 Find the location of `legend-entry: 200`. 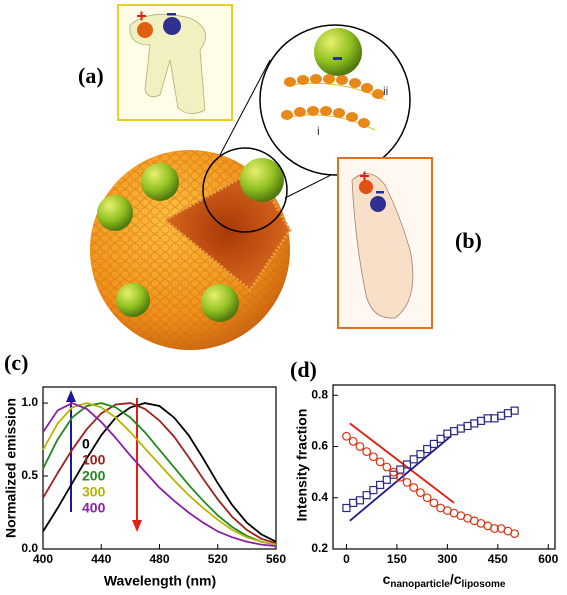

legend-entry: 200 is located at coordinates (94, 476).